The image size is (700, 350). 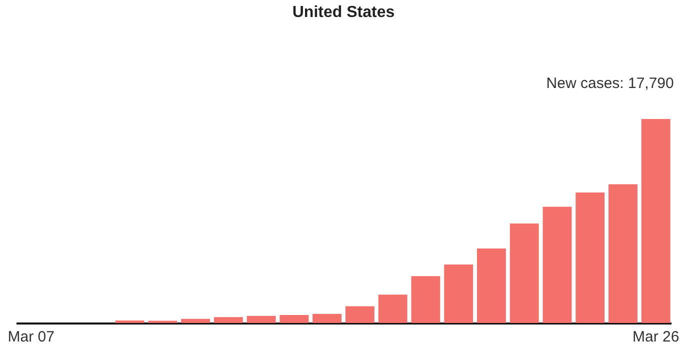 I want to click on annotation: New cases: 17,790, so click(x=610, y=83).